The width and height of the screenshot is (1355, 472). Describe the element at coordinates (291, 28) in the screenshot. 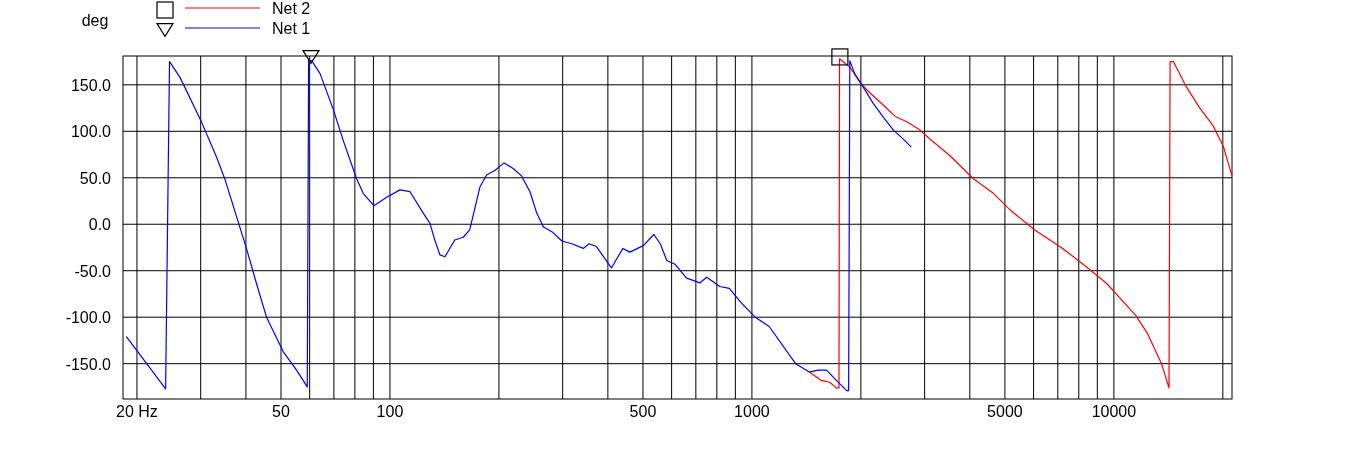

I see `legend-label: Net 1` at that location.